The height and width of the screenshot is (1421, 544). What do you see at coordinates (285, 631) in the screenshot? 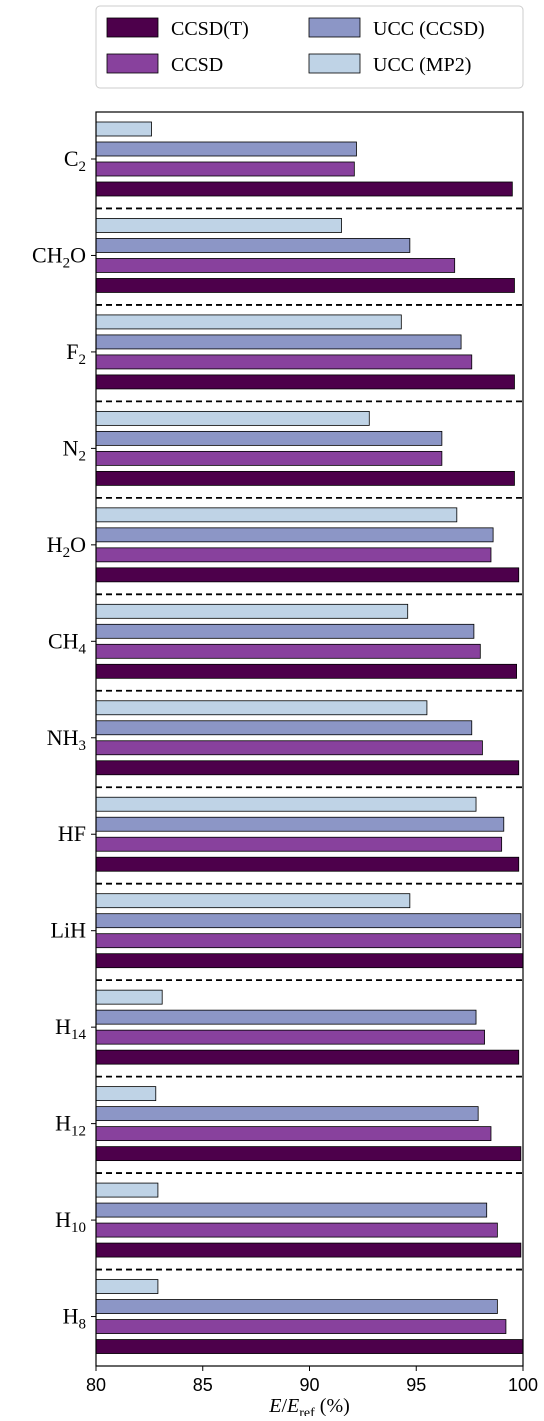
I see `bar-ucc-ccsd--5` at bounding box center [285, 631].